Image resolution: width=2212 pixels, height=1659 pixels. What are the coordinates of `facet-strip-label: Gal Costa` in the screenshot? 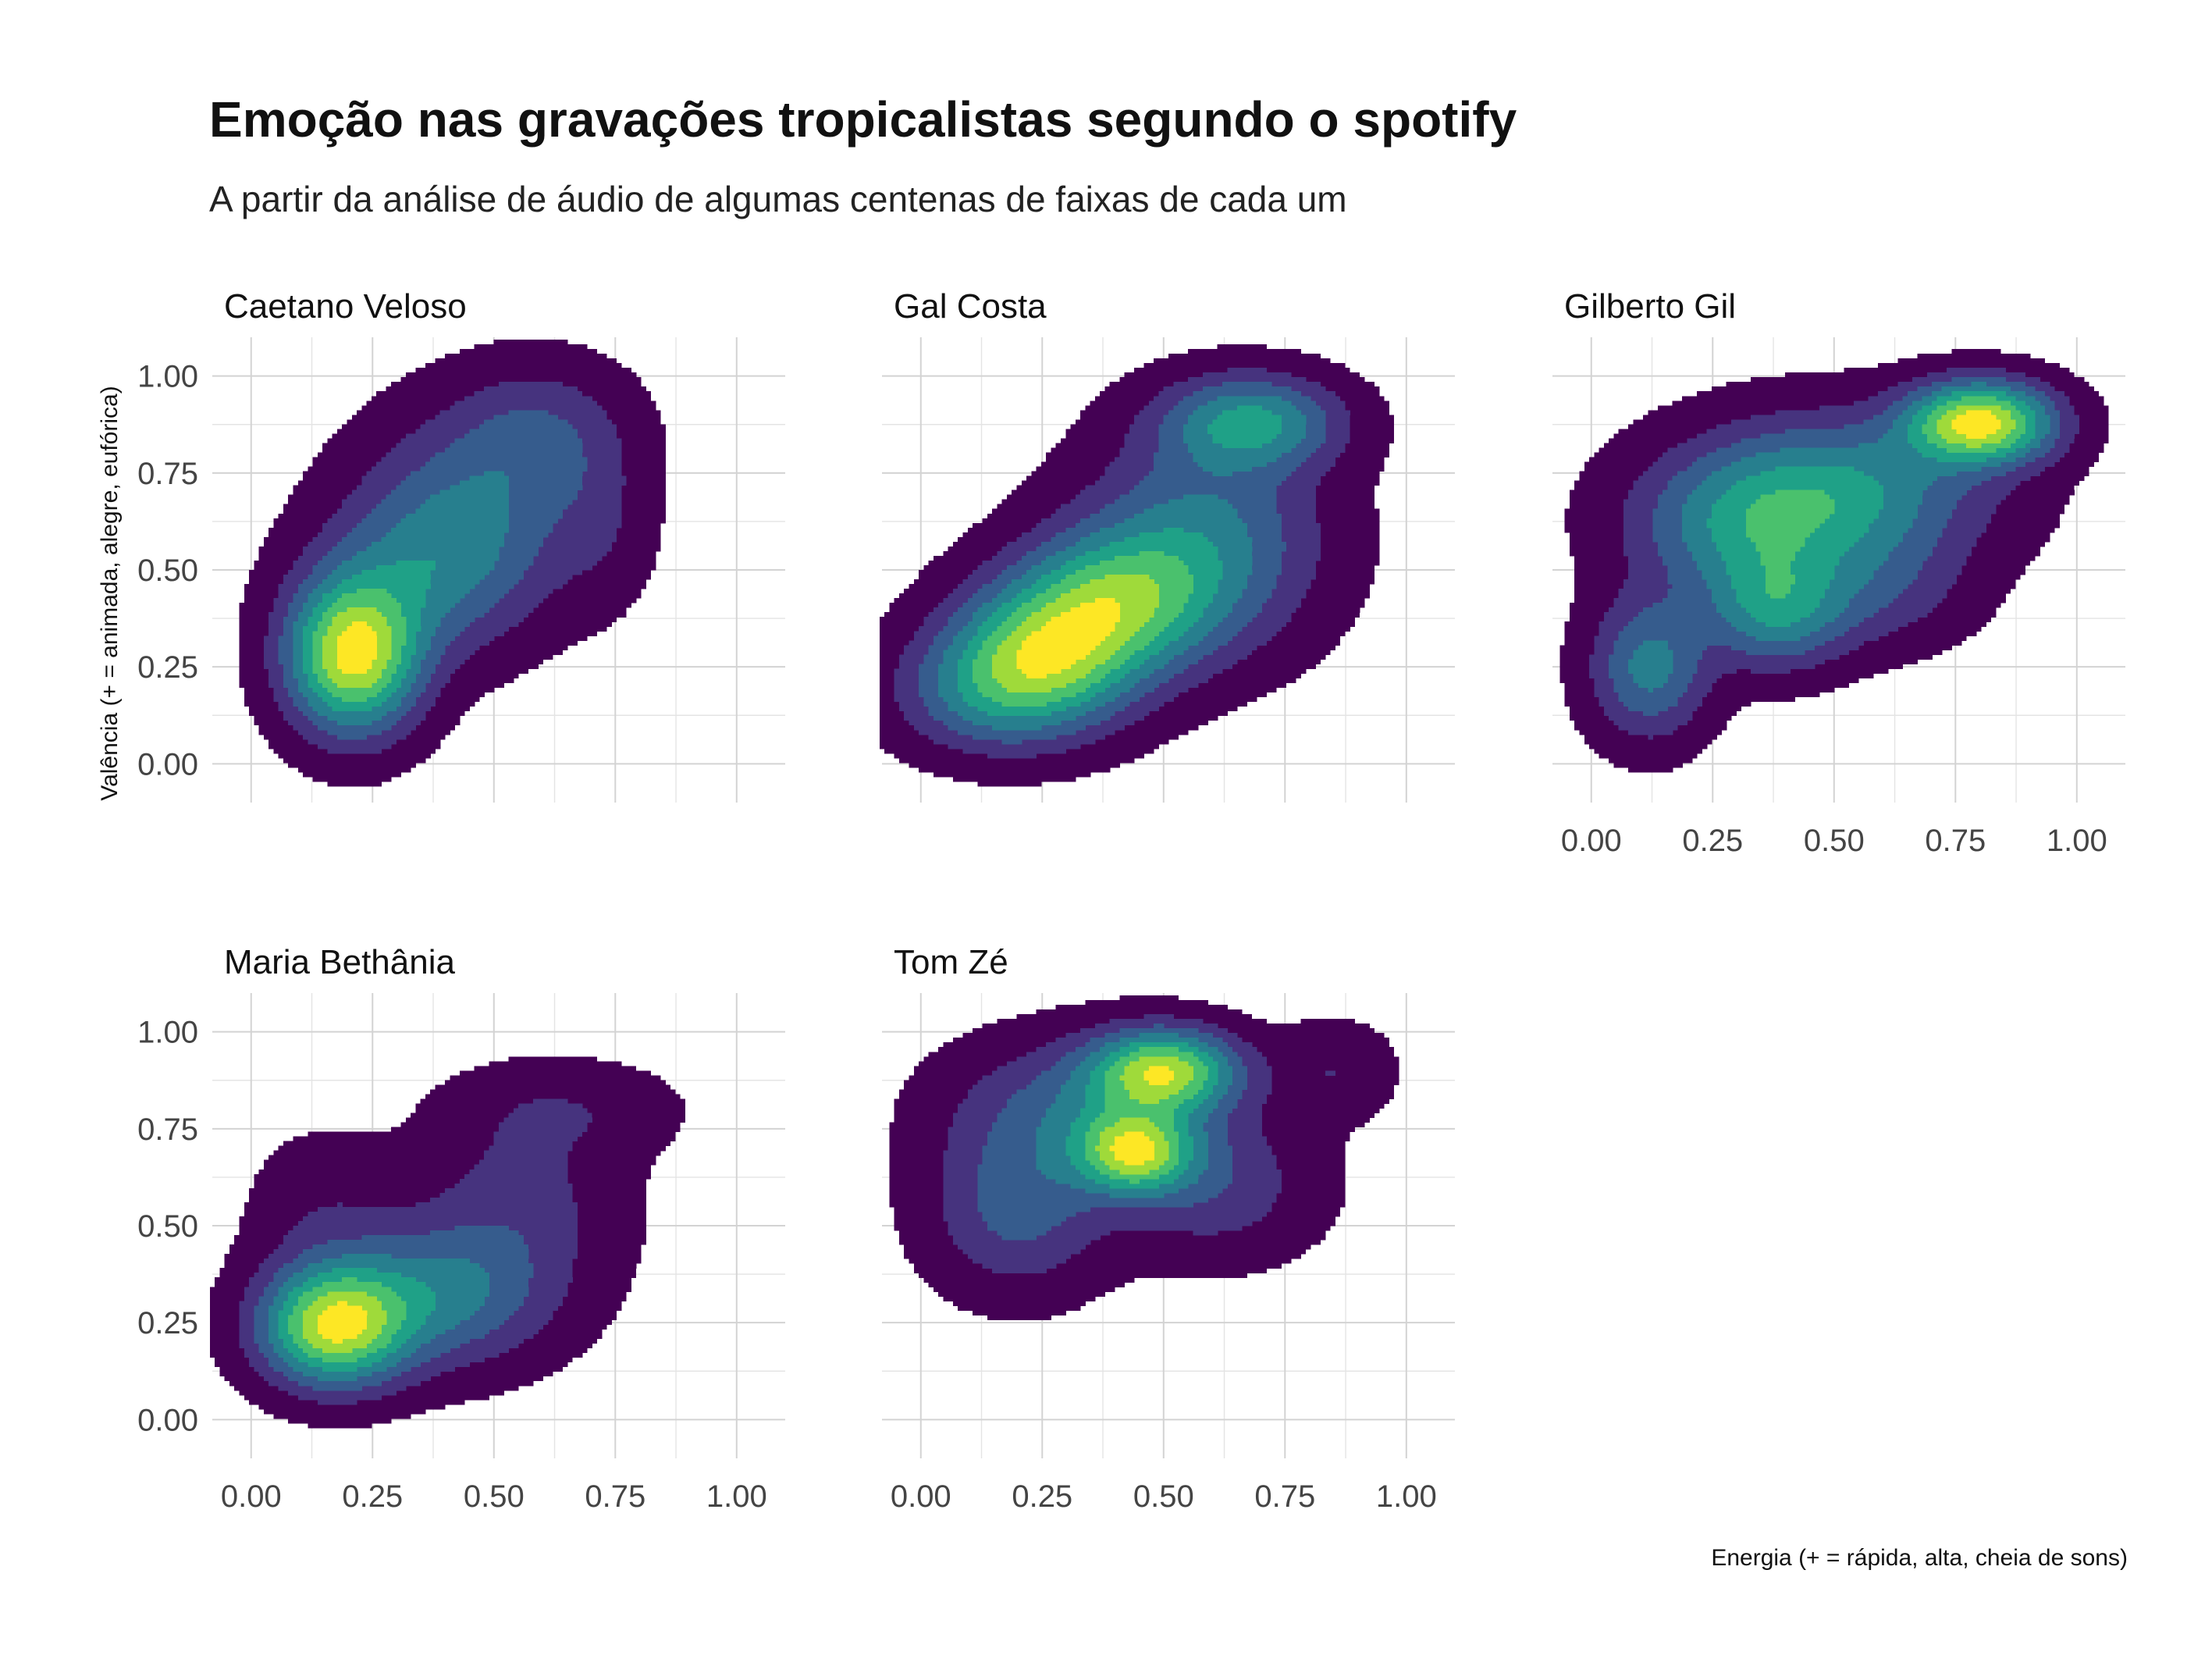 It's located at (971, 306).